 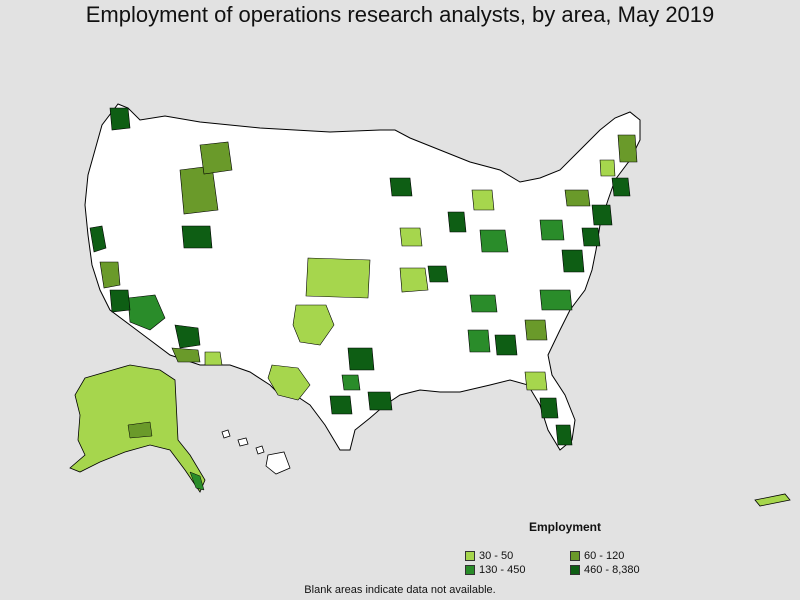 I want to click on area-arizona-south, so click(x=186, y=355).